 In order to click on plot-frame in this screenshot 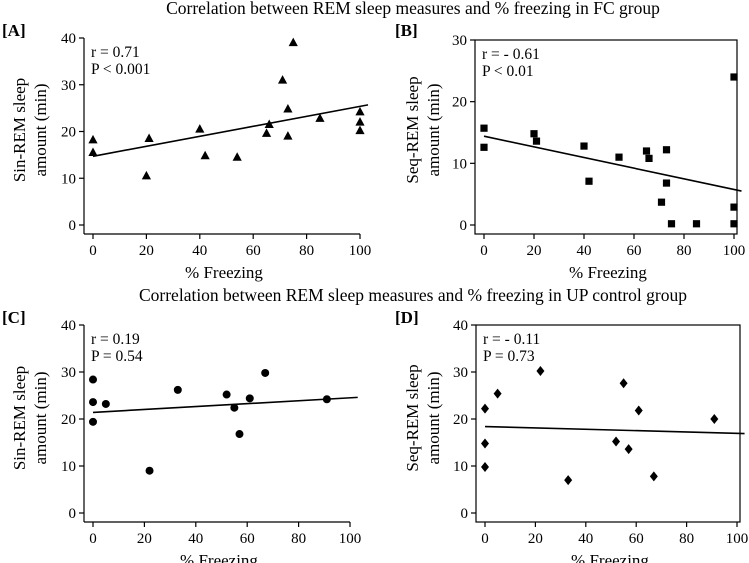, I will do `click(608, 423)`.